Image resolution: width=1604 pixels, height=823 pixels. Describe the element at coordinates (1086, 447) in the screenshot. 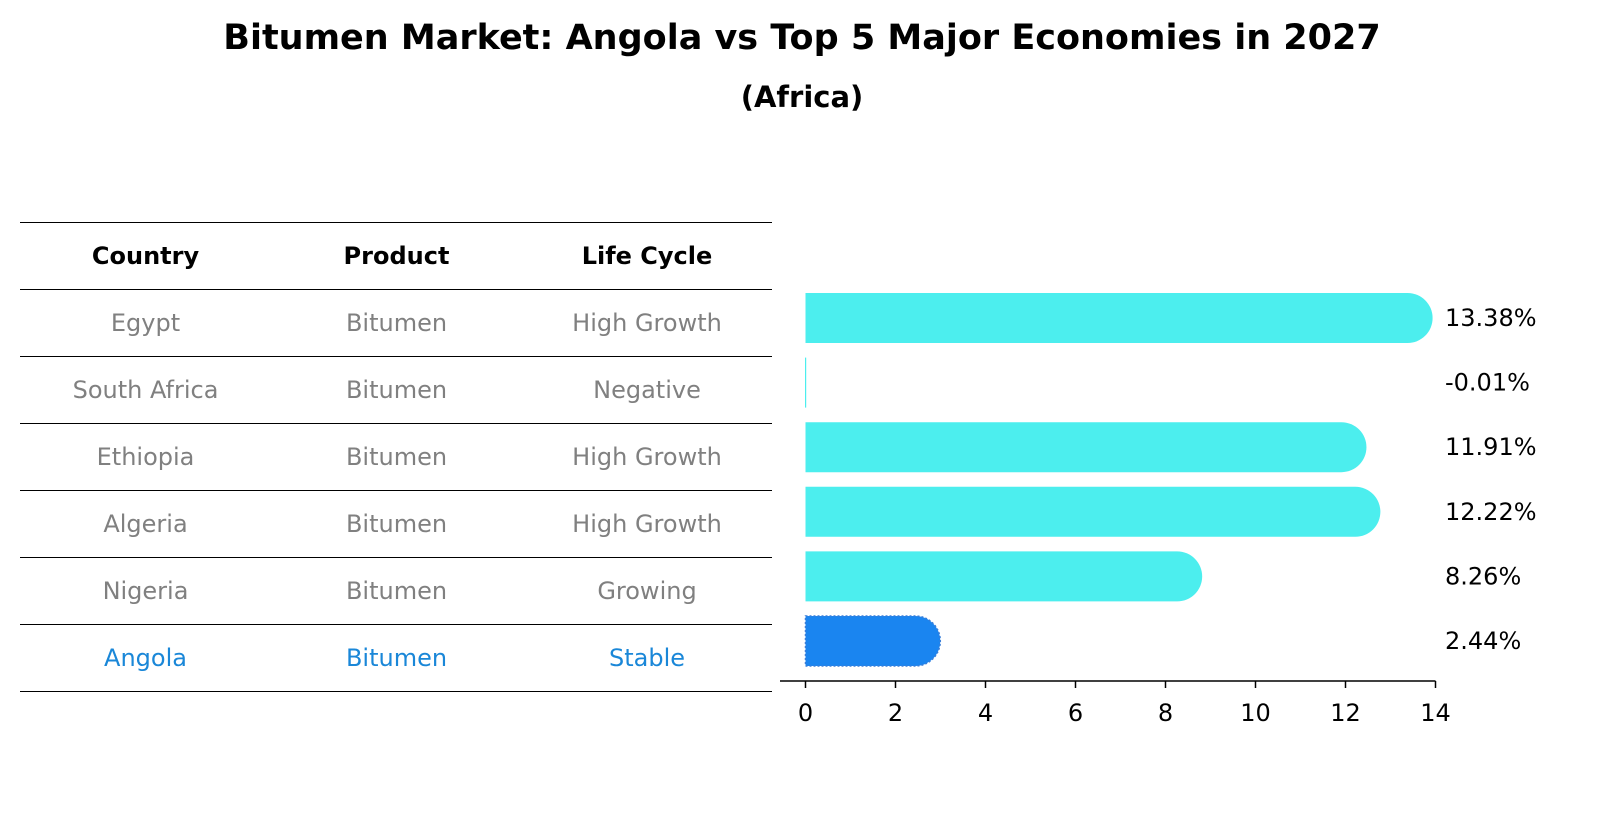

I see `bar-ethiopia` at that location.